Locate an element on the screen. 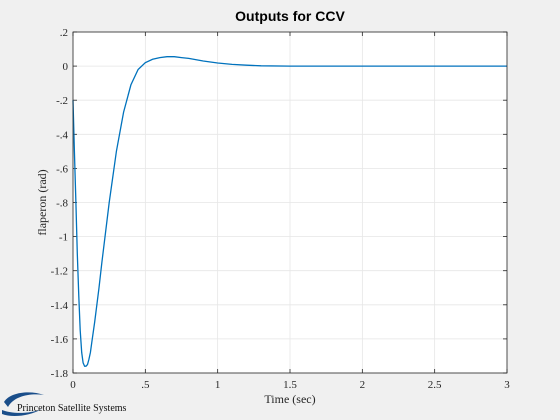 This screenshot has height=420, width=560. y-tick-label: -.6 is located at coordinates (62, 169).